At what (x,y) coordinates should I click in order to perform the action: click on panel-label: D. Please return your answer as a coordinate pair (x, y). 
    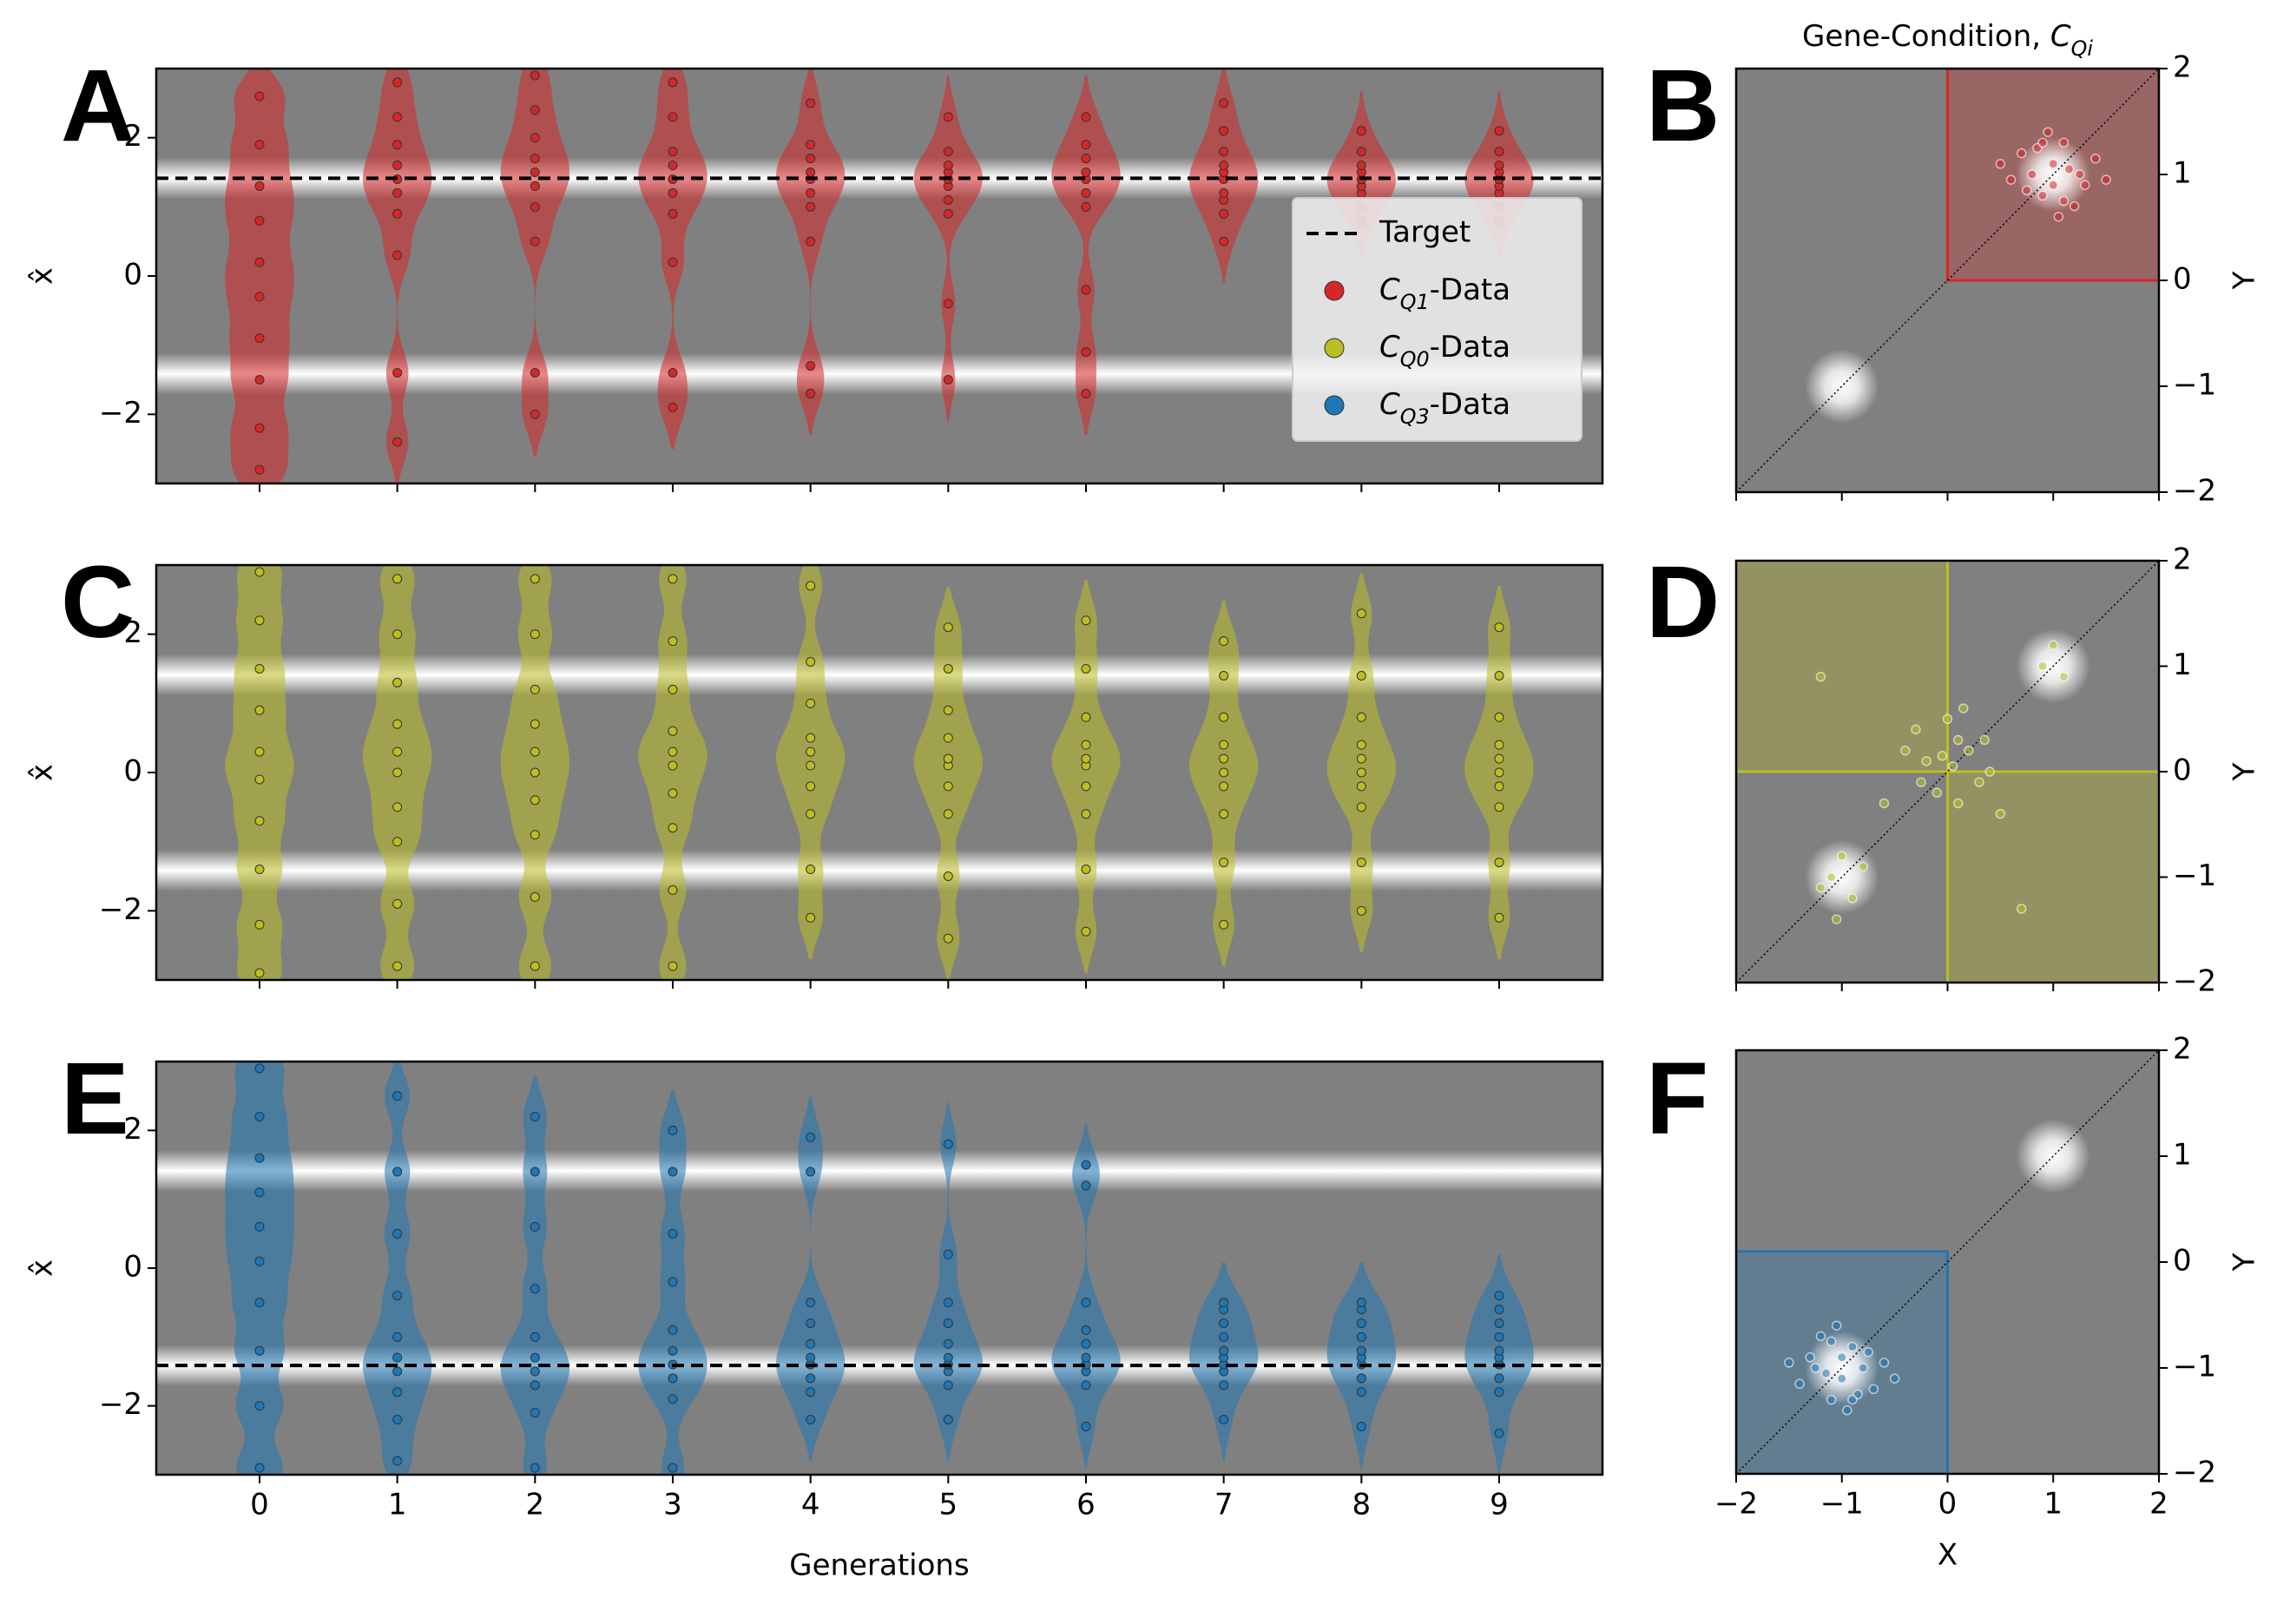
    Looking at the image, I should click on (1683, 602).